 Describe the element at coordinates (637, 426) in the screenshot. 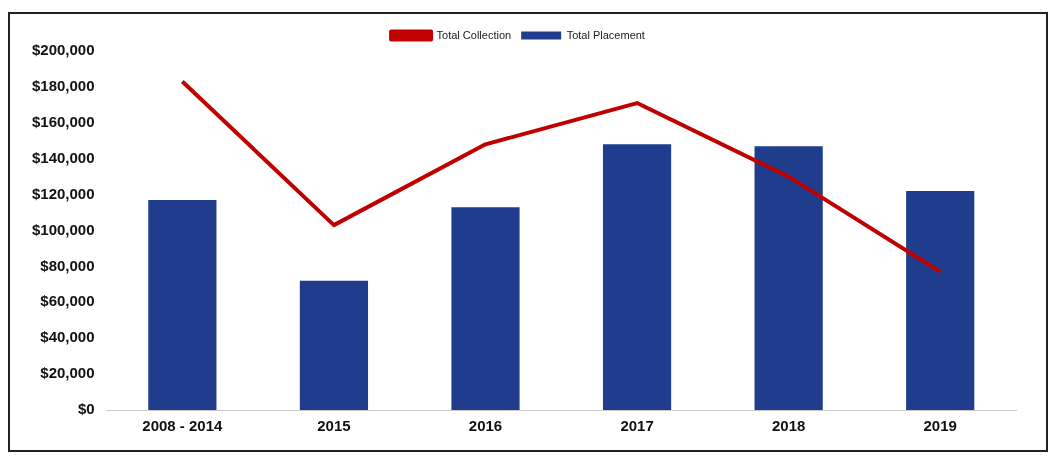

I see `x-tick-label: 2017` at that location.